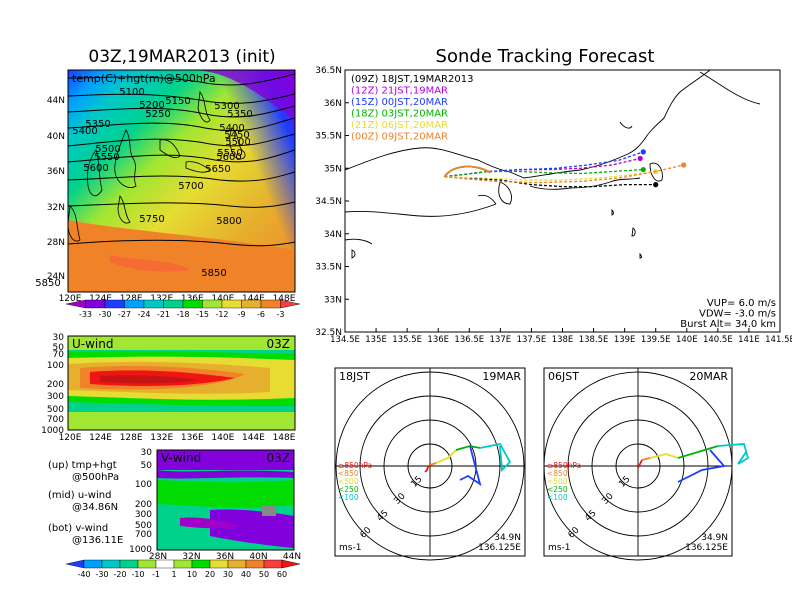  What do you see at coordinates (557, 489) in the screenshot?
I see `hodo-level-legend: <250` at bounding box center [557, 489].